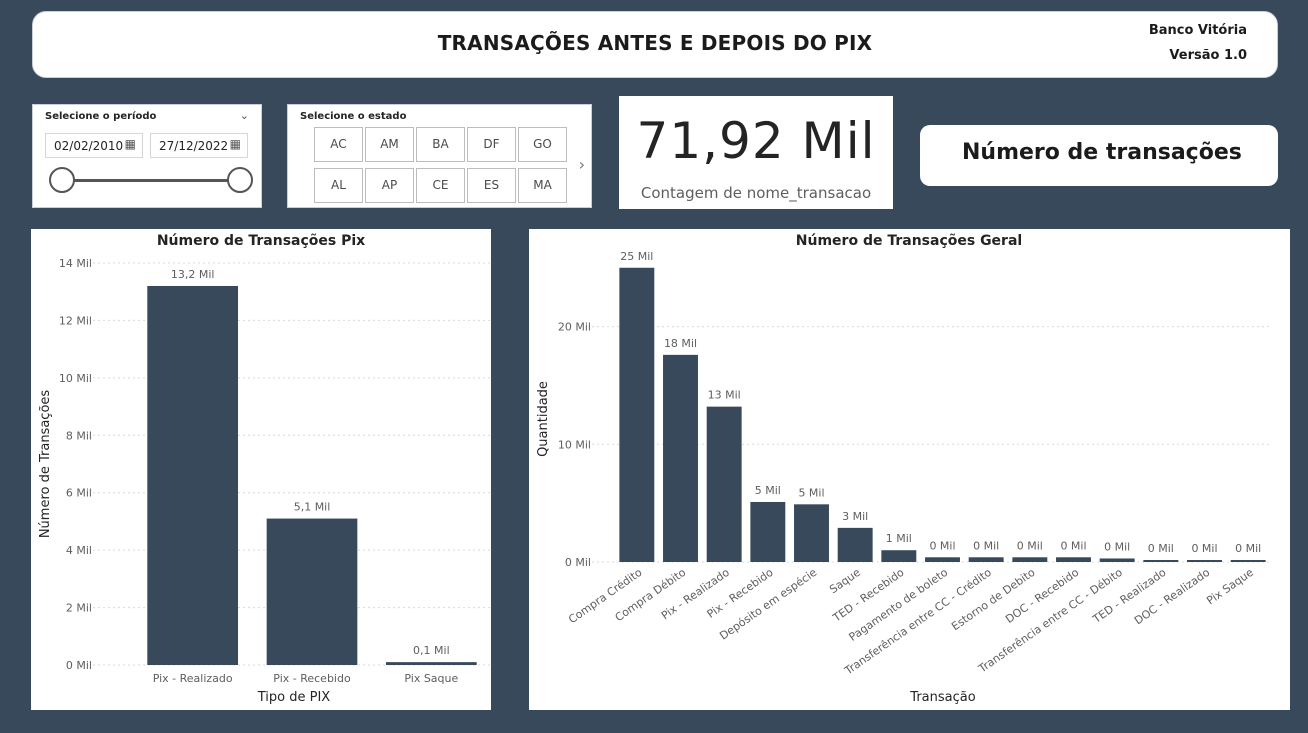 This screenshot has height=733, width=1308. I want to click on kpi-card: 71,92 Mil Contagem de nome_transacao, so click(756, 152).